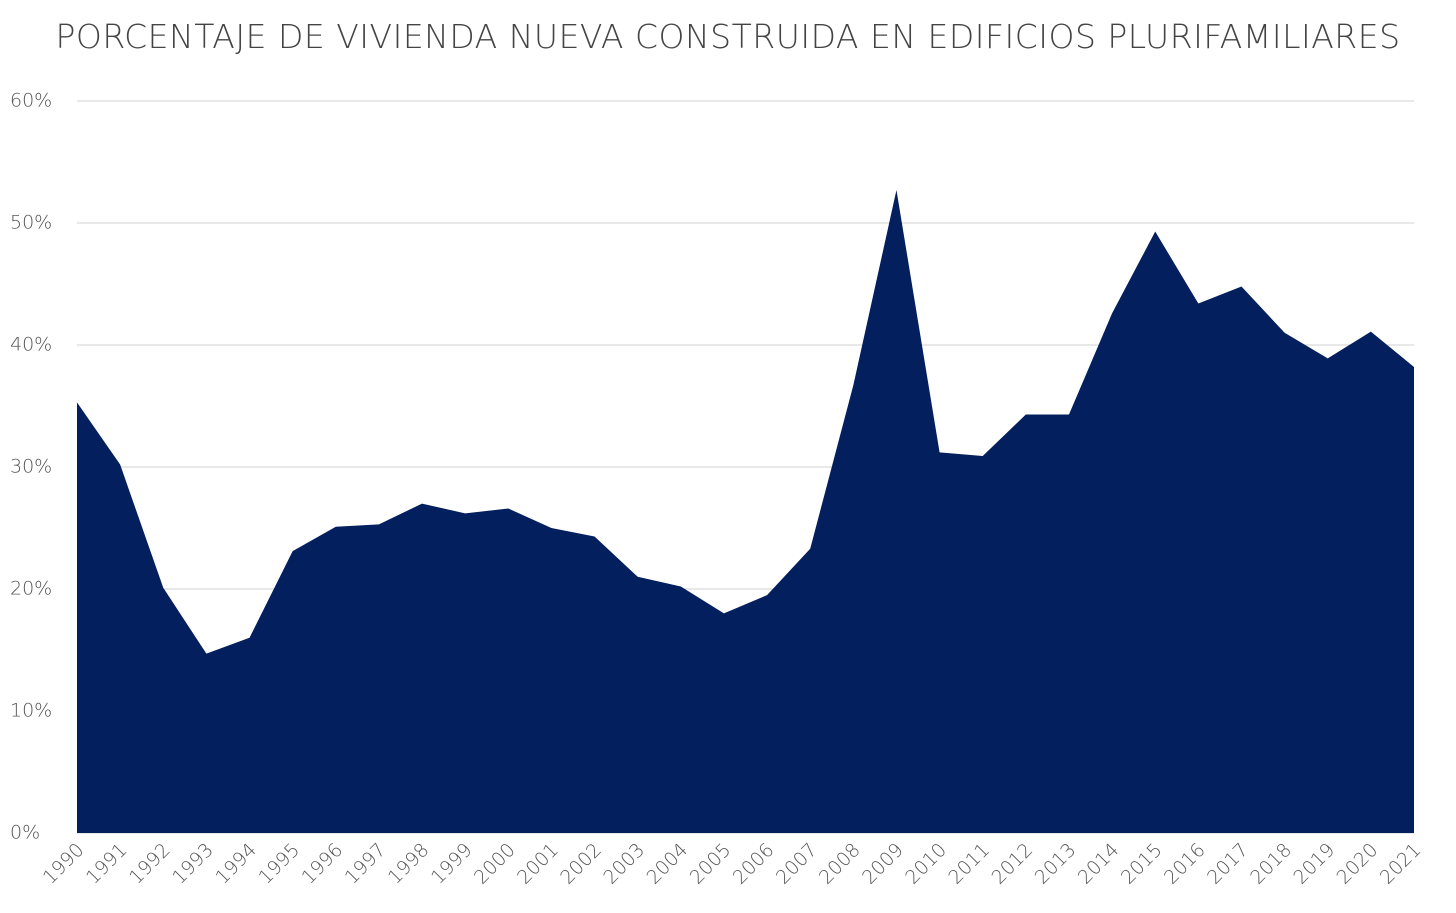 The height and width of the screenshot is (913, 1456). Describe the element at coordinates (193, 864) in the screenshot. I see `x-tick-label: 1993` at that location.